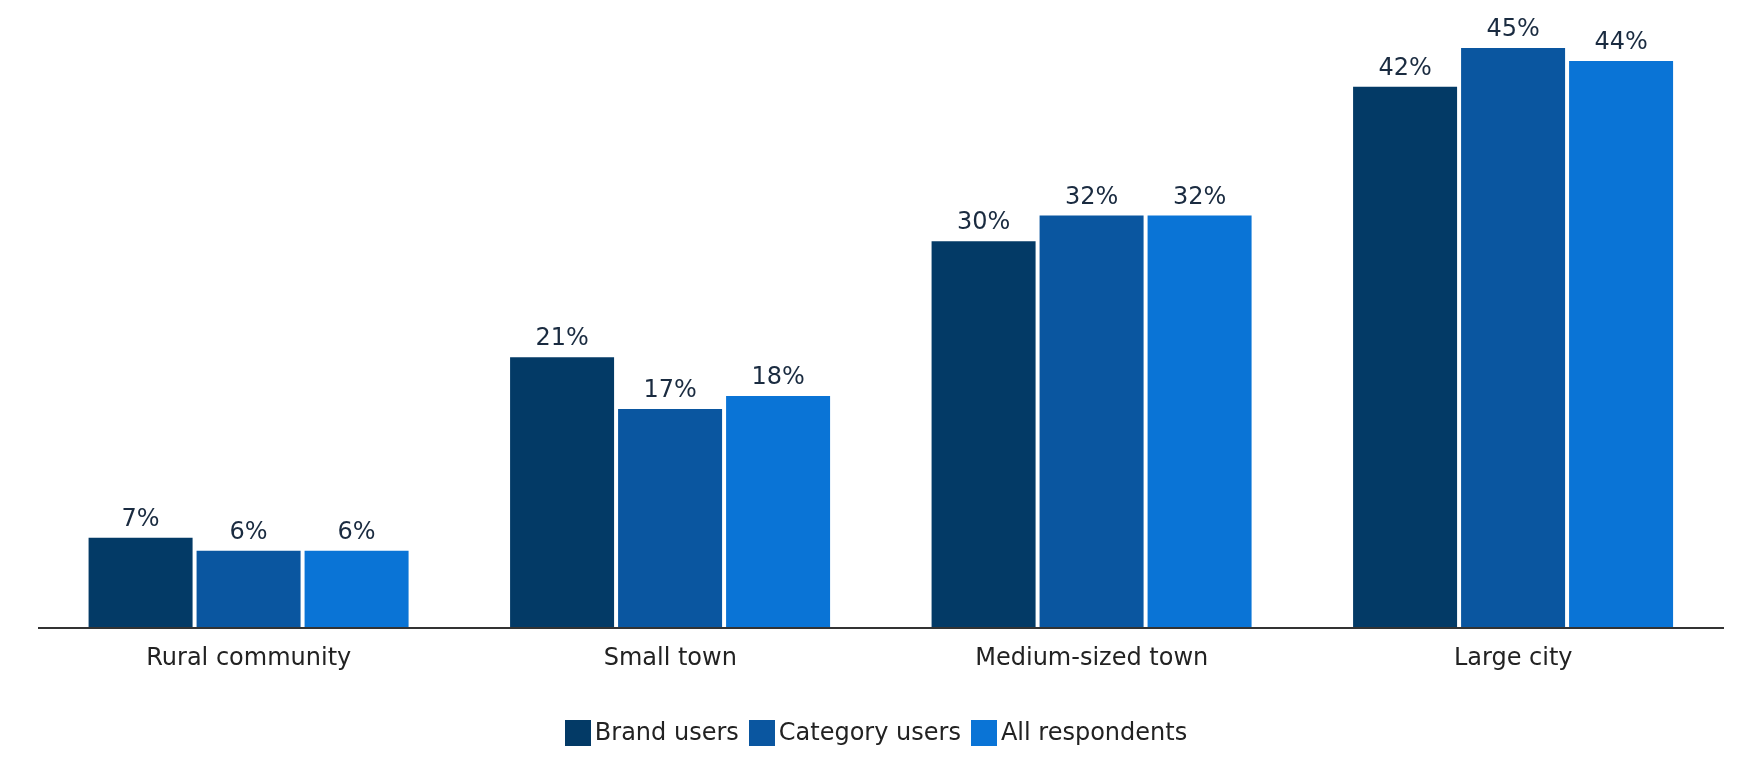 This screenshot has height=766, width=1762. Describe the element at coordinates (1092, 657) in the screenshot. I see `x-tick-label: Medium-sized town` at that location.